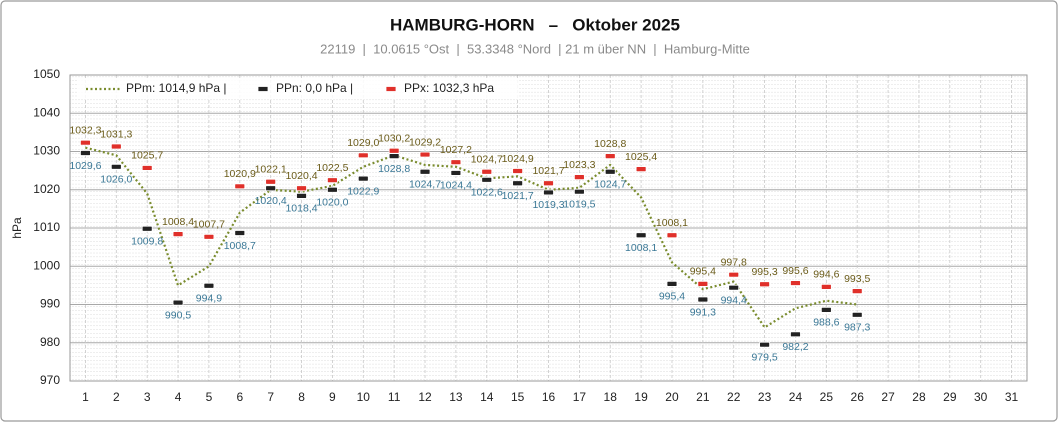 This screenshot has height=428, width=1059. I want to click on value-label: 1025,7, so click(147, 156).